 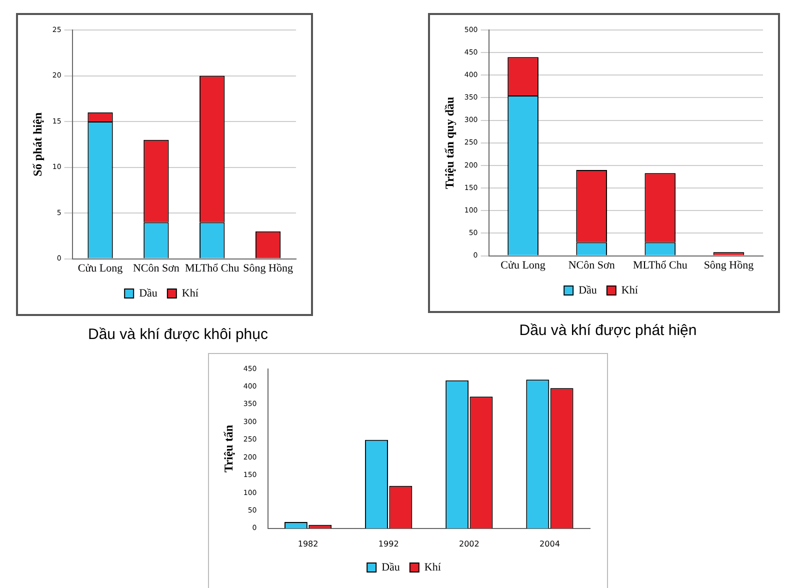 I want to click on y-axis-title: Triệu tấn quy dầu, so click(x=449, y=142).